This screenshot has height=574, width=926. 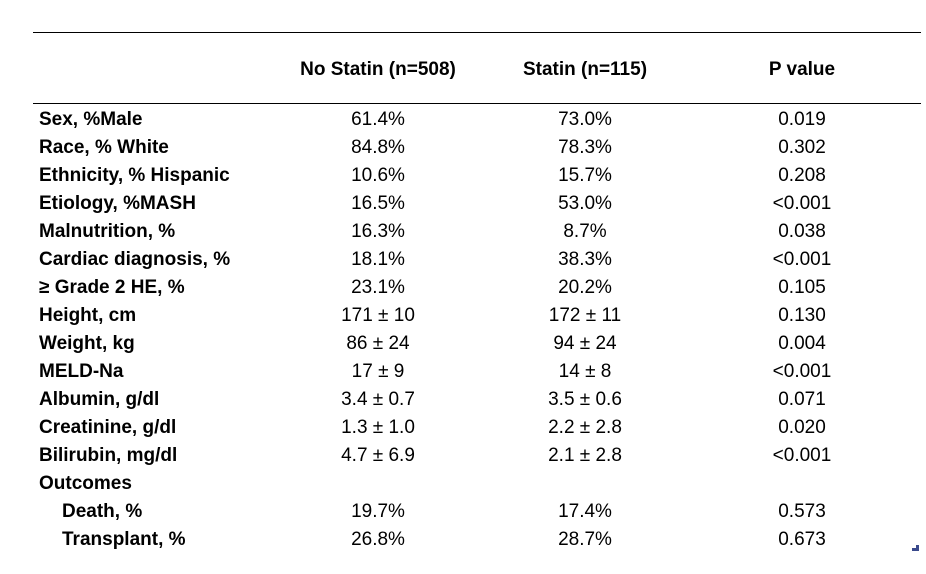 I want to click on row-label: Height, cm, so click(x=88, y=315).